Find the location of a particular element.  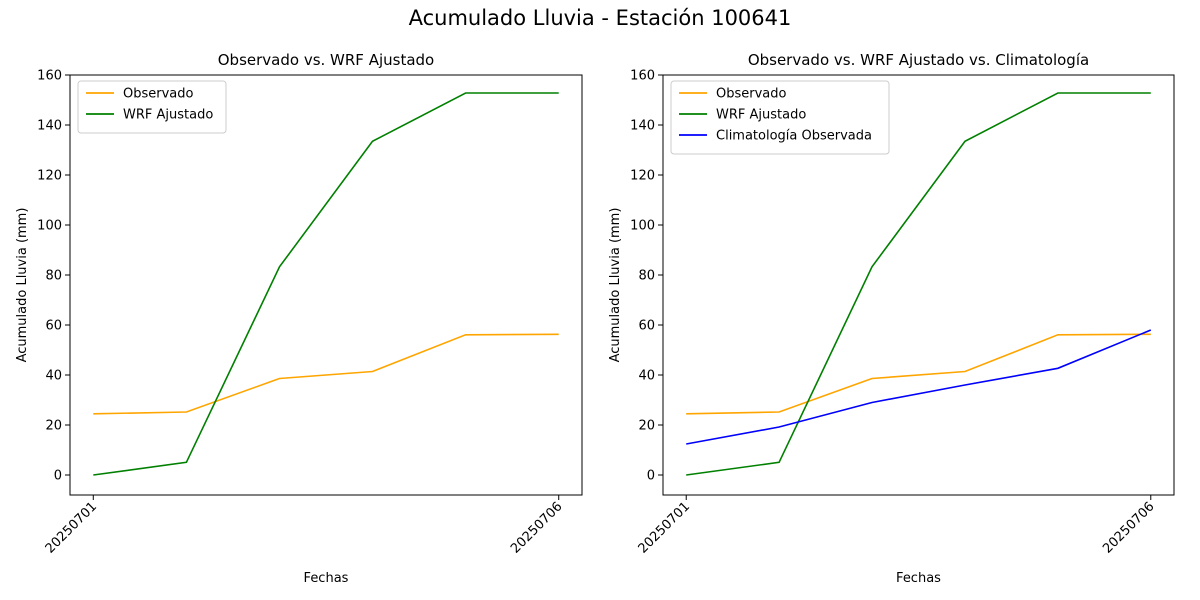

legend: Observado WRF Ajustado is located at coordinates (152, 107).